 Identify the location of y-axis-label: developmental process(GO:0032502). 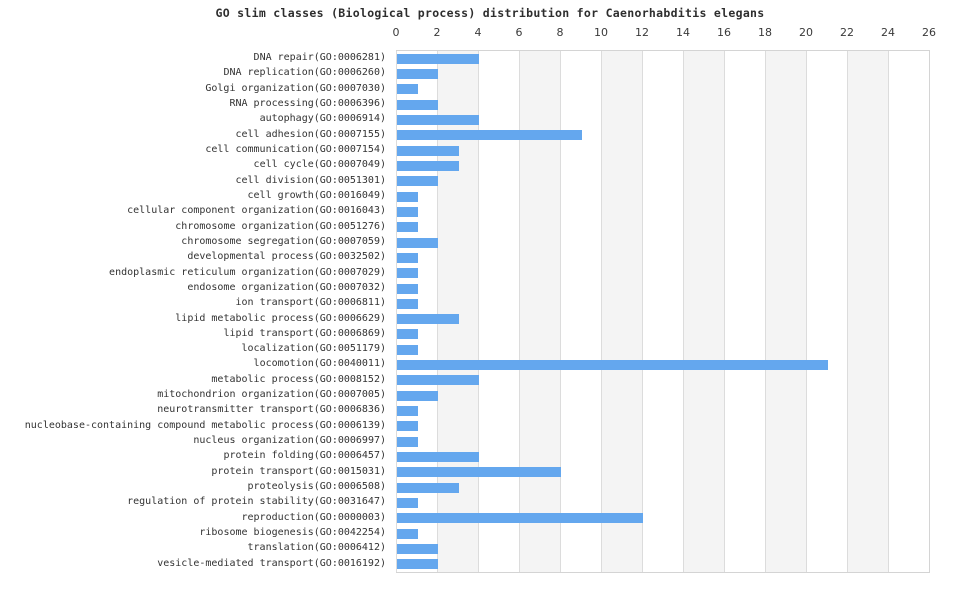
(286, 257).